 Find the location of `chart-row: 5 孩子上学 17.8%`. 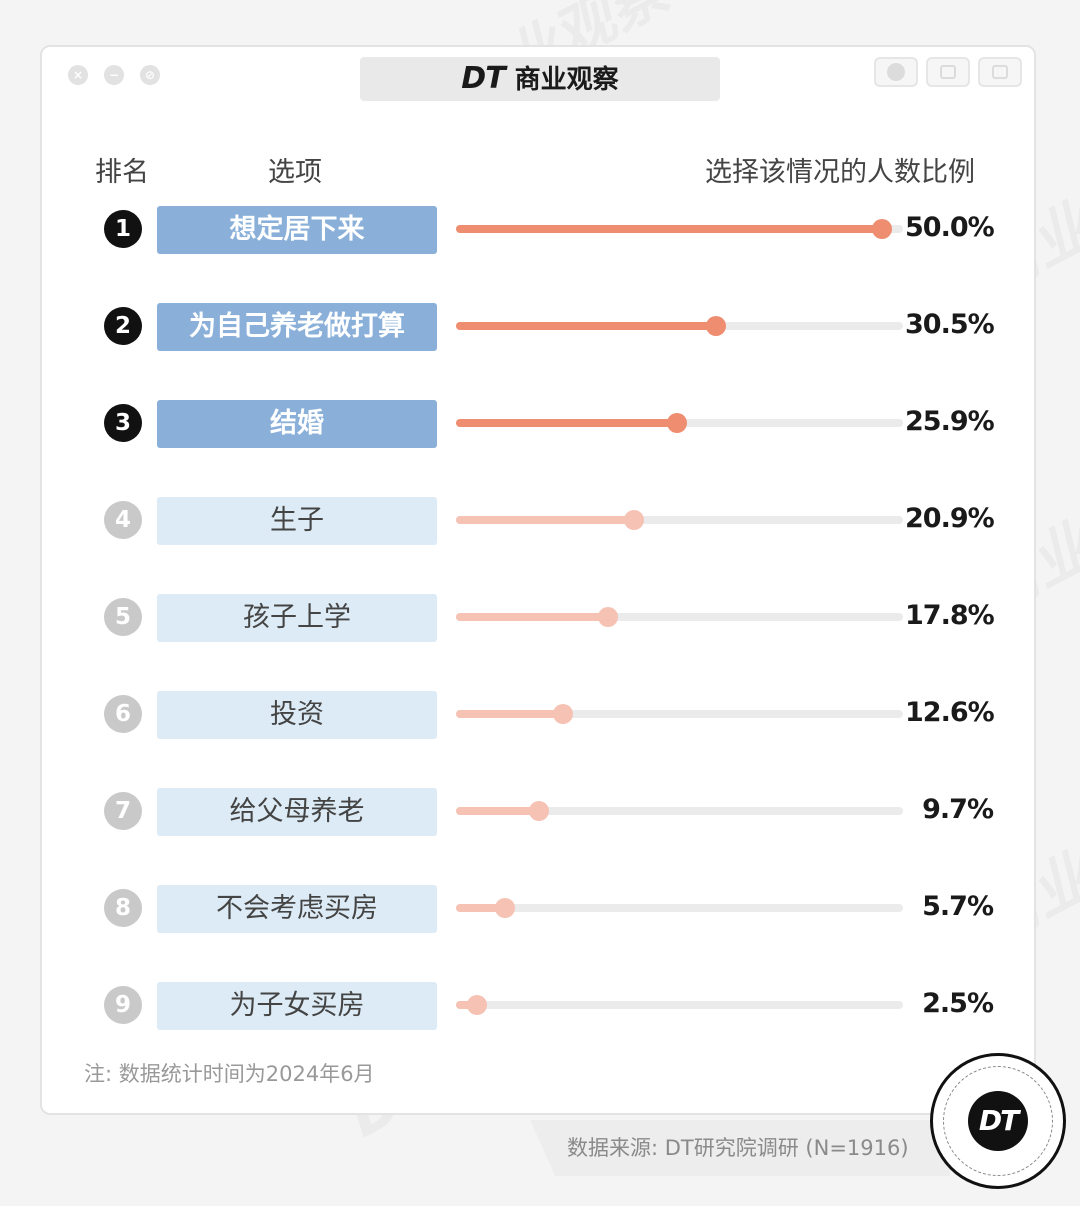

chart-row: 5 孩子上学 17.8% is located at coordinates (540, 619).